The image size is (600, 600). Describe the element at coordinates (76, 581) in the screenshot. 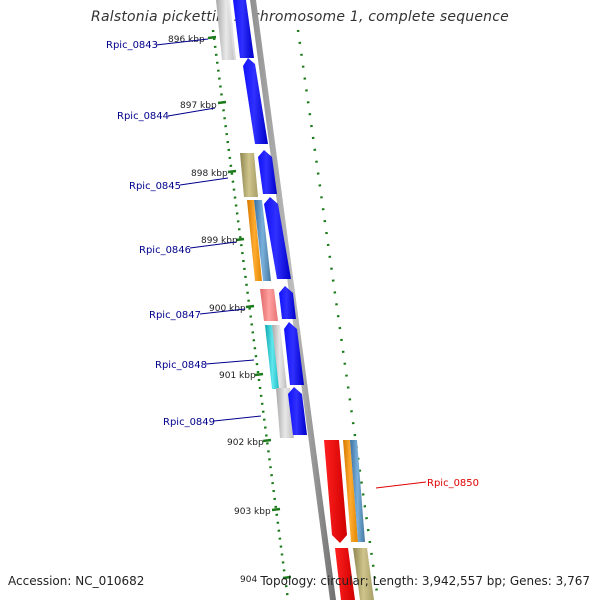

I see `accession-text: Accession: NC_010682` at that location.